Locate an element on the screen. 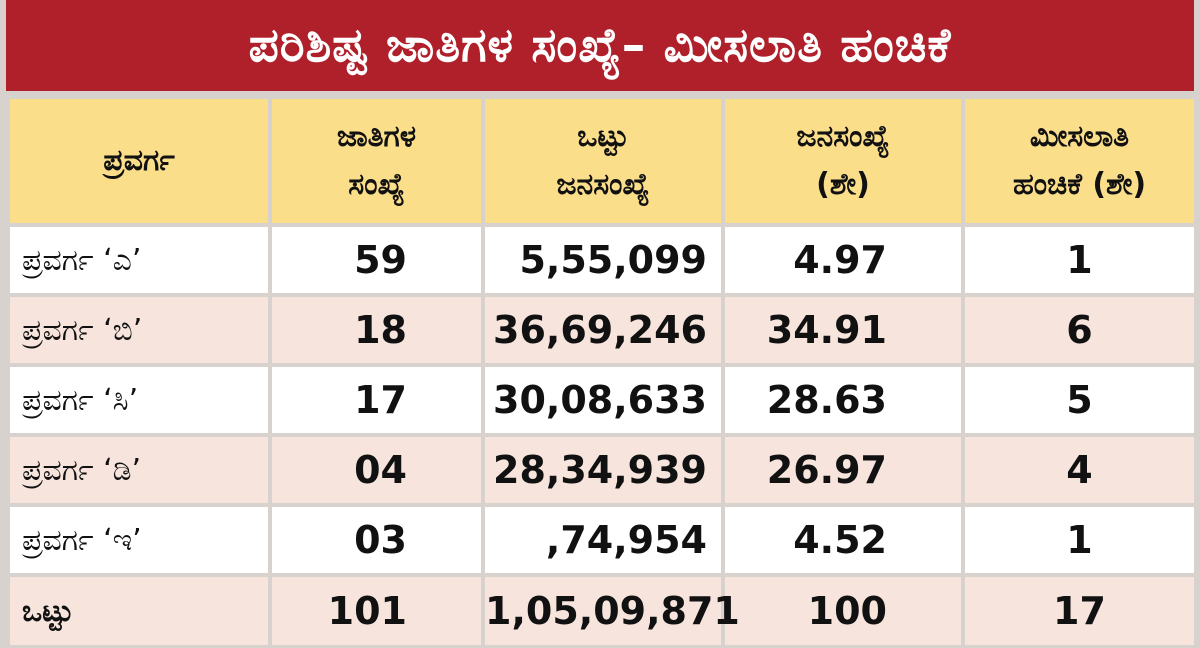  total-label: ಒಟ್ಟು is located at coordinates (139, 610).